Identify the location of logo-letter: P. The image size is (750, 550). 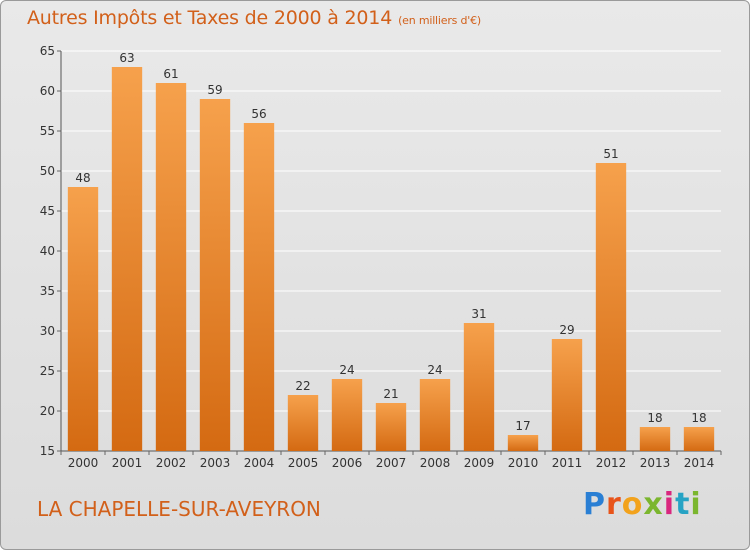
(594, 504).